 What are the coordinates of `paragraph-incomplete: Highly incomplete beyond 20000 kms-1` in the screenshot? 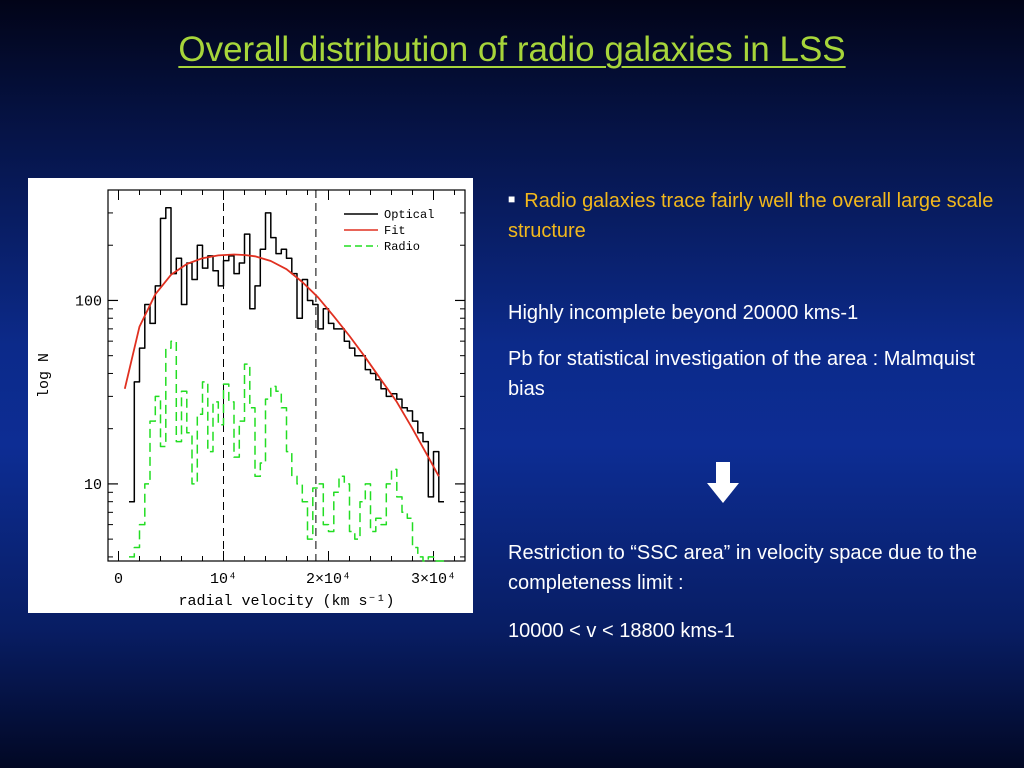 It's located at (683, 313).